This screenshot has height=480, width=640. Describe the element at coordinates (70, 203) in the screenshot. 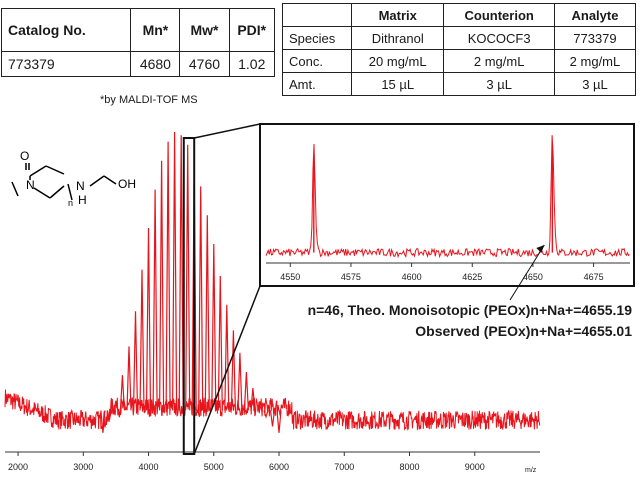

I see `repeat-subscript: n` at that location.